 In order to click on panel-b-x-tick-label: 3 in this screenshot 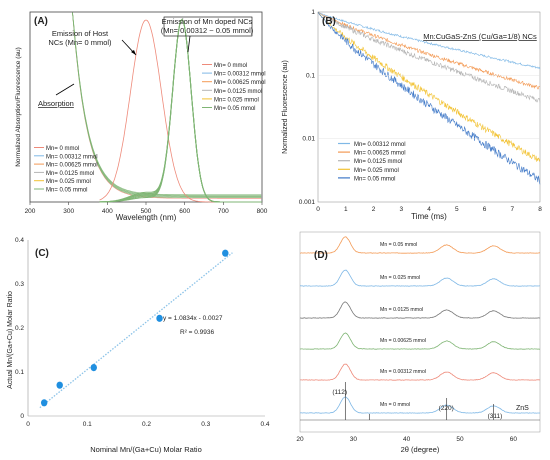, I will do `click(401, 209)`.